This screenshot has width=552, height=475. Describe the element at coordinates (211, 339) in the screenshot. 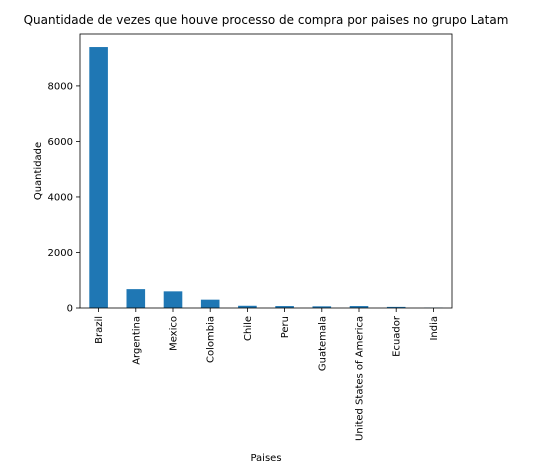

I see `x-tick-label: Colombia` at that location.